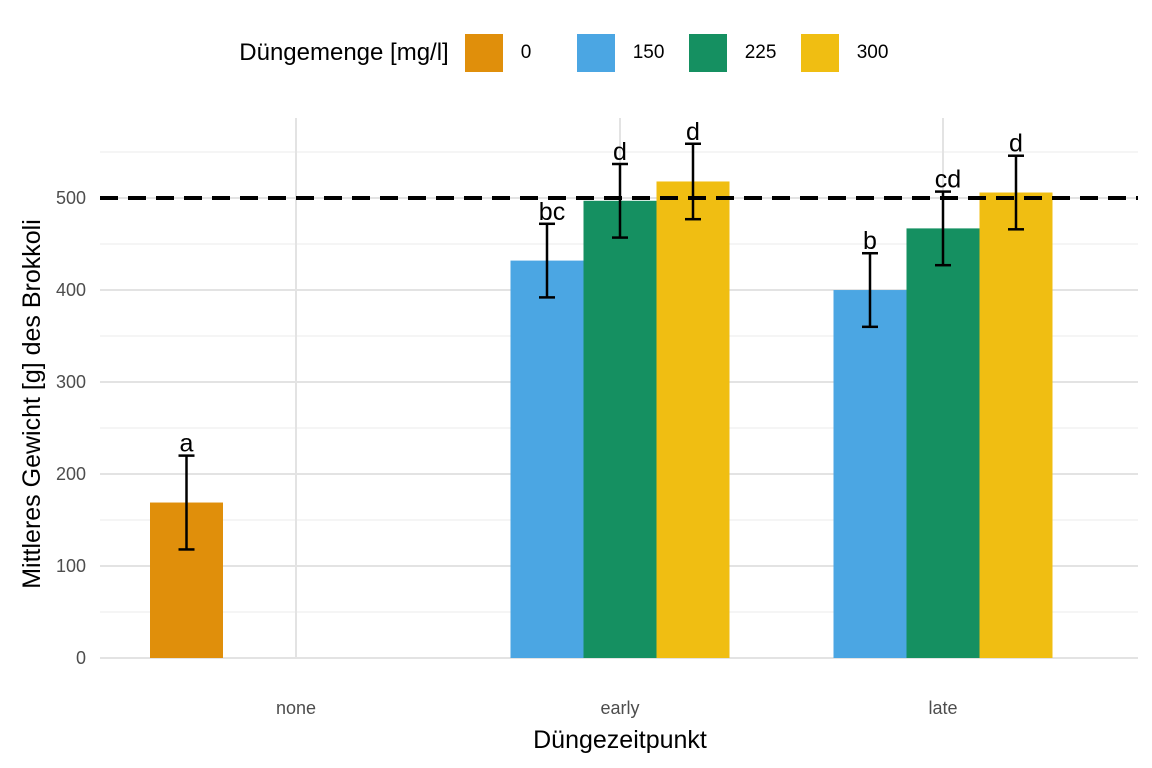 This screenshot has width=1152, height=768. What do you see at coordinates (32, 404) in the screenshot?
I see `y-axis-title: Mittleres Gewicht [g] des Brokkoli` at bounding box center [32, 404].